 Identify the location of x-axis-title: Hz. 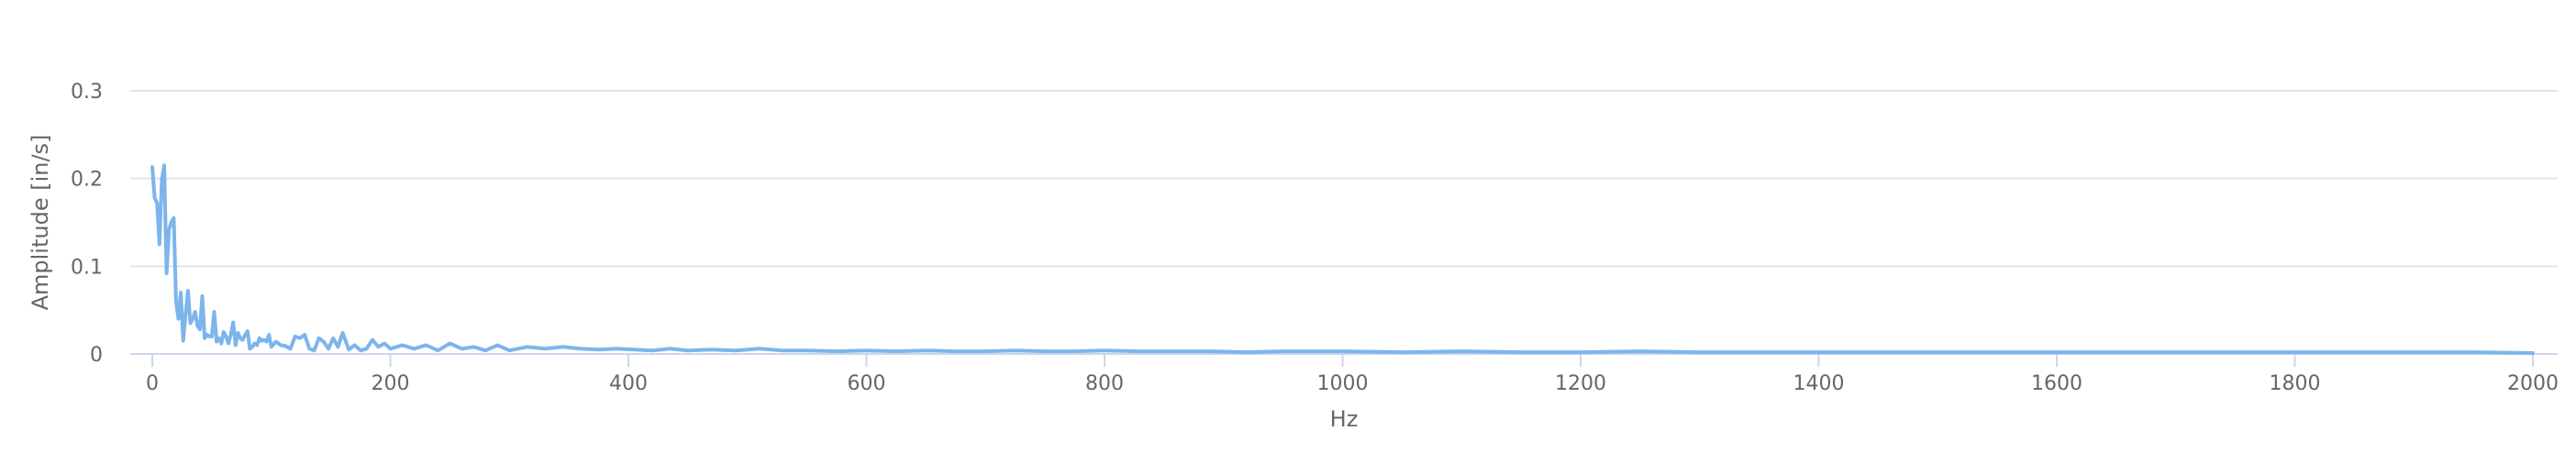
(1344, 419).